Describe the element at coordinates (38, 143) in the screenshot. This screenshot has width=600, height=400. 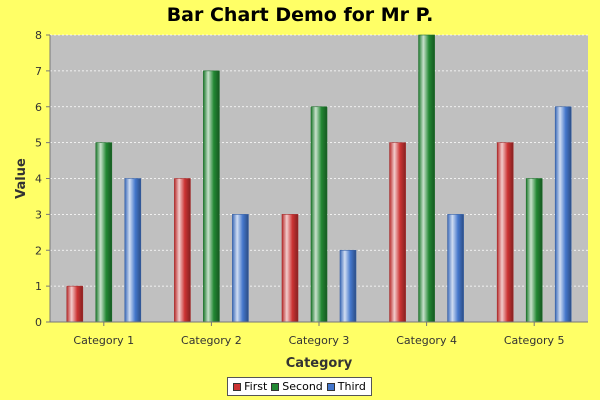
I see `y-tick-label: 5` at that location.